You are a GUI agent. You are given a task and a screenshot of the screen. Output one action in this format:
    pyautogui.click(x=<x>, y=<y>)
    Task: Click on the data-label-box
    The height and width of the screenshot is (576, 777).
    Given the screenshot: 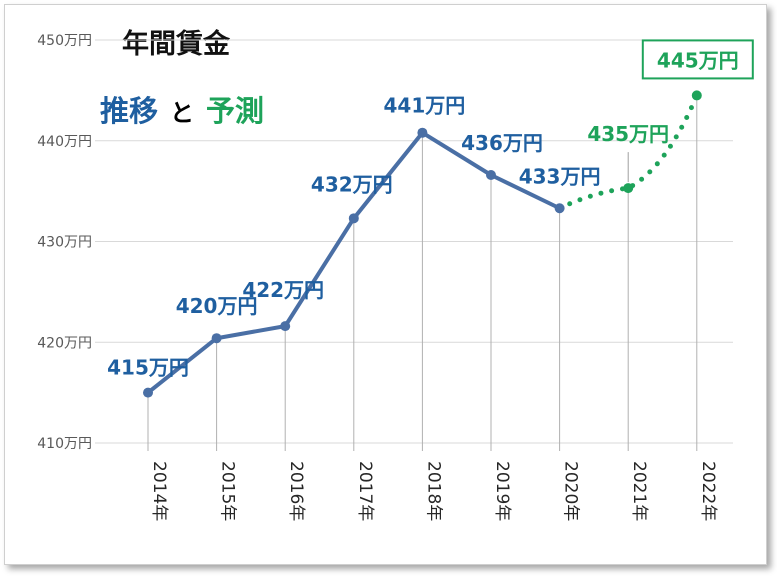 What is the action you would take?
    pyautogui.click(x=697, y=59)
    